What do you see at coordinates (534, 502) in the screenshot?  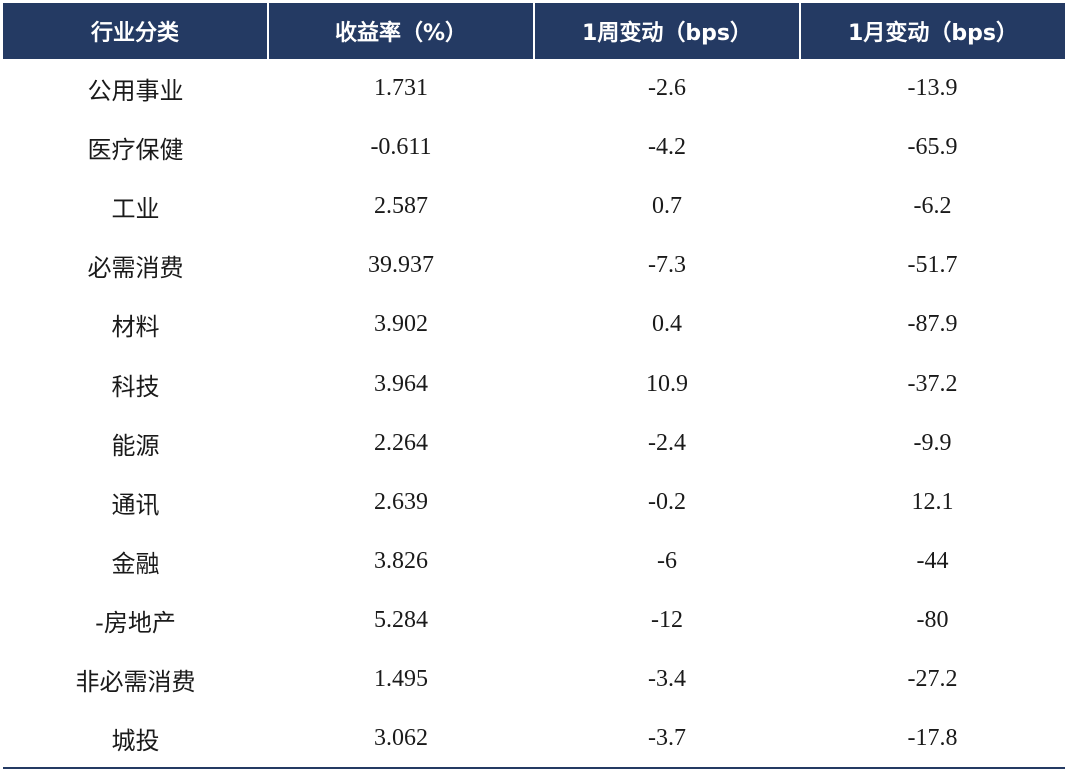 I see `table-row: 通讯 2.639 -0.2 12.1` at bounding box center [534, 502].